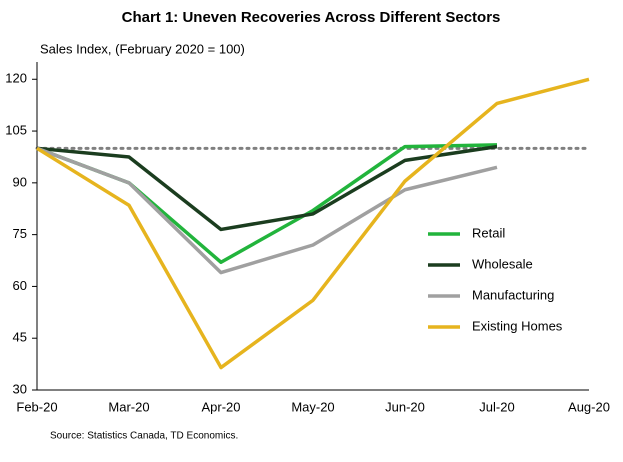  Describe the element at coordinates (517, 325) in the screenshot. I see `legend-label: Existing Homes` at that location.